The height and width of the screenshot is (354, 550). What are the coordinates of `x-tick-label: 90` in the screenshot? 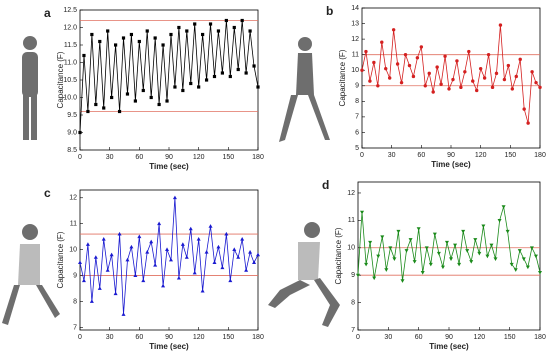 It's located at (169, 157).